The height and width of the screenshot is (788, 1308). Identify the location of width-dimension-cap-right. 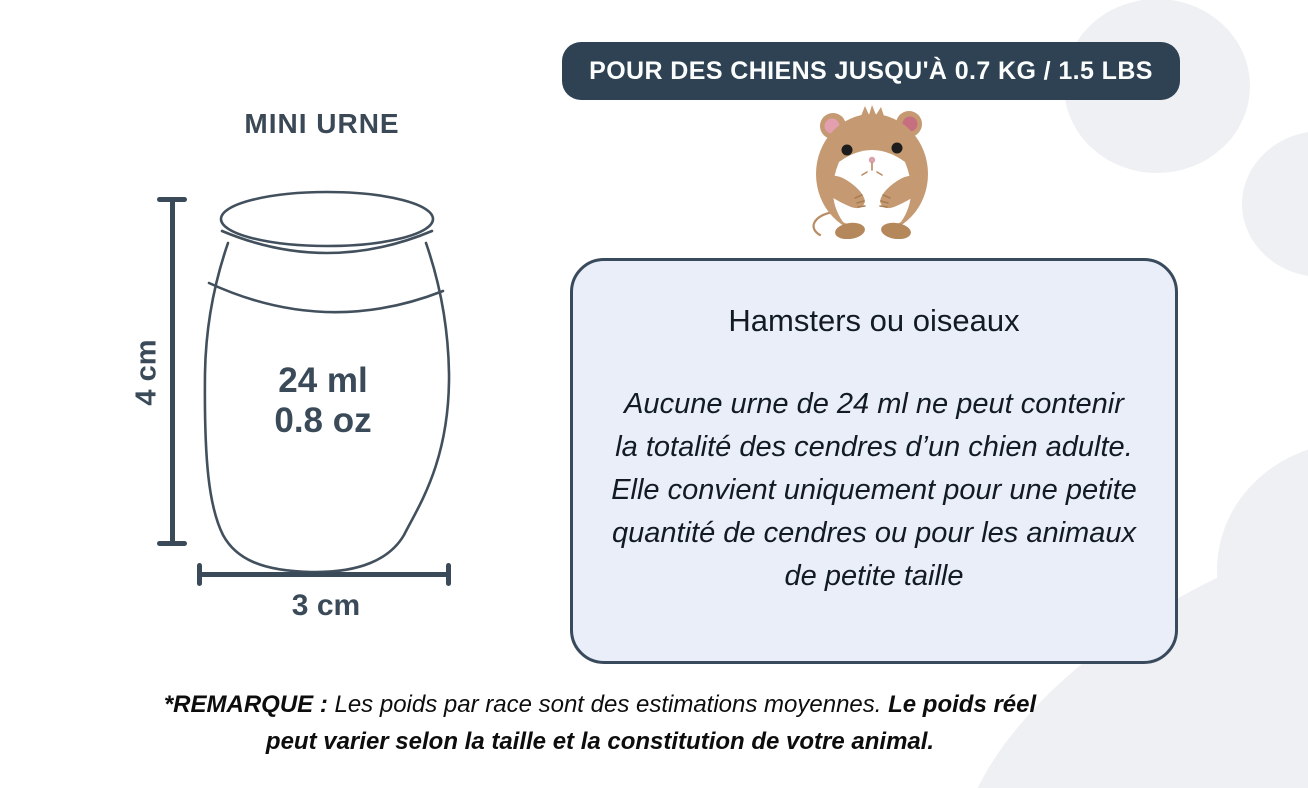
(448, 574).